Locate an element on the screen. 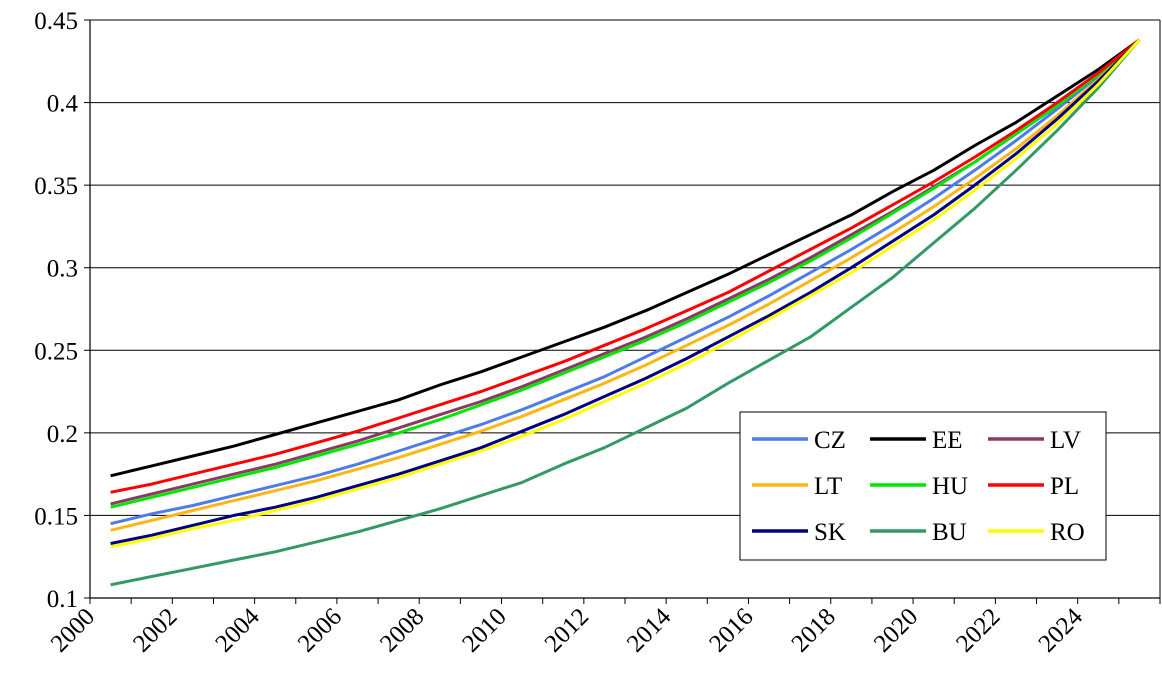  legend-label-lv: LV is located at coordinates (1065, 440).